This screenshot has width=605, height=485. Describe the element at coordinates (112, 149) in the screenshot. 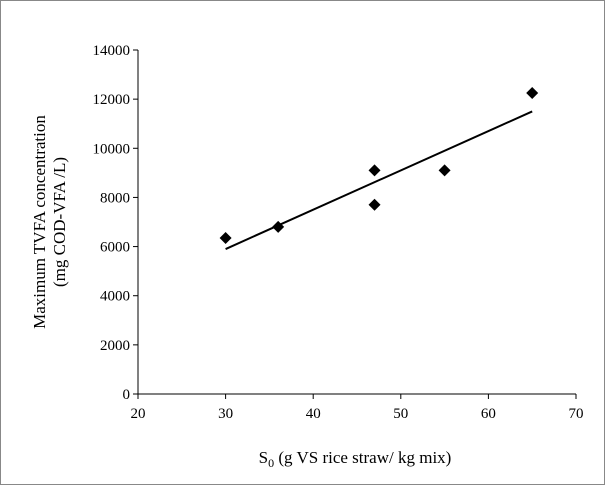

I see `y-tick-label: 10000` at that location.